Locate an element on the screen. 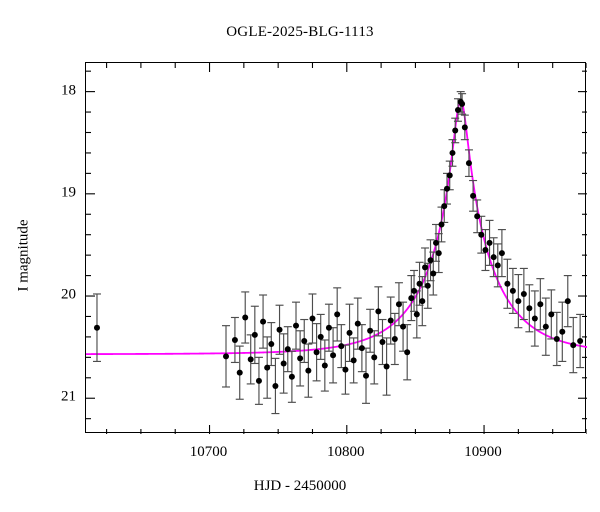  x-tick-label: 10800 is located at coordinates (346, 452).